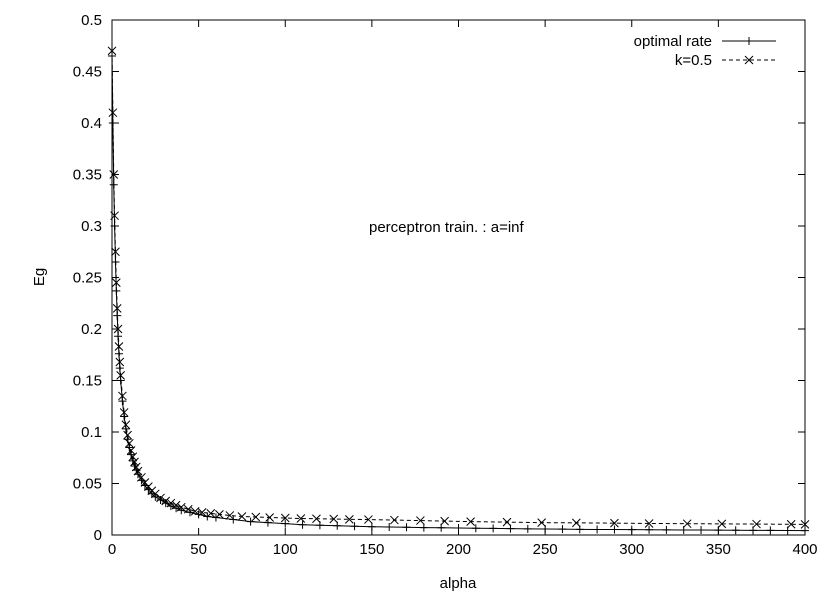 This screenshot has height=591, width=822. Describe the element at coordinates (91, 329) in the screenshot. I see `y-tick-label-4: 0.2` at that location.